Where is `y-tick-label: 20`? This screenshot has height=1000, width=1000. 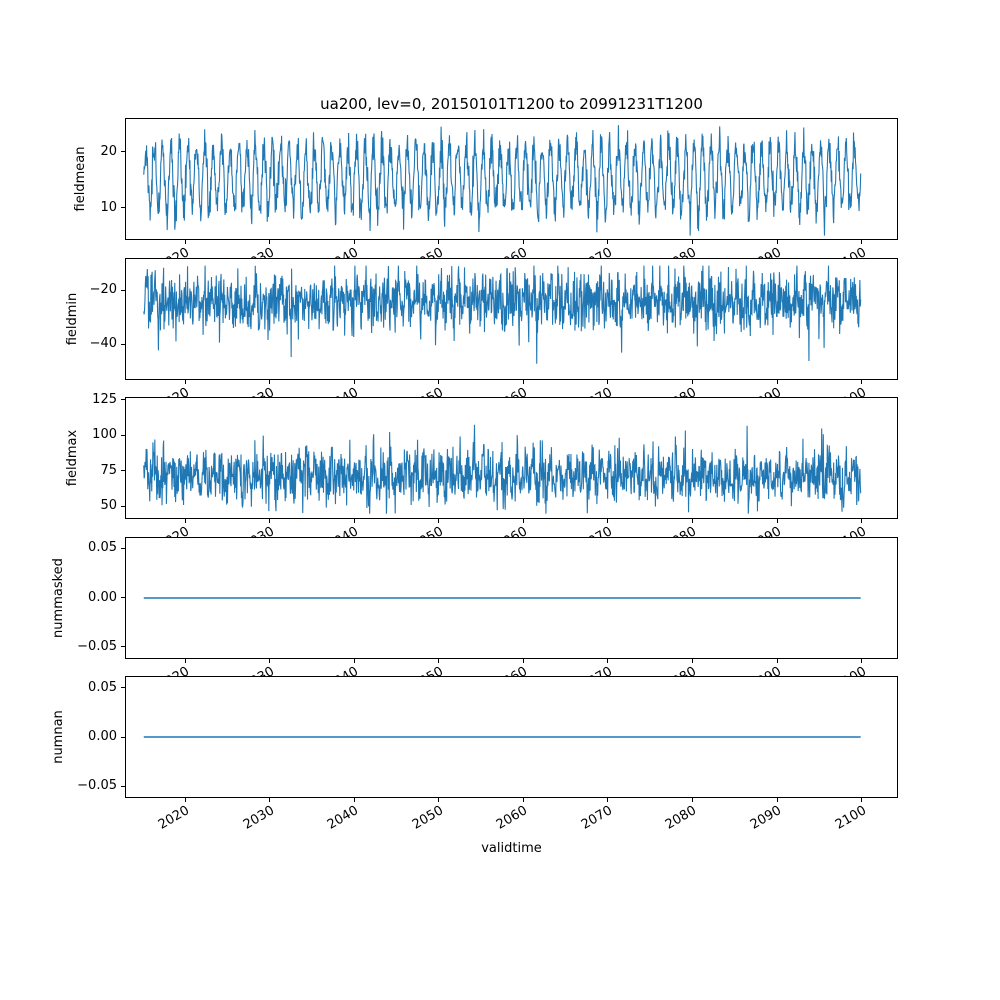
y-tick-label: 20 is located at coordinates (108, 151).